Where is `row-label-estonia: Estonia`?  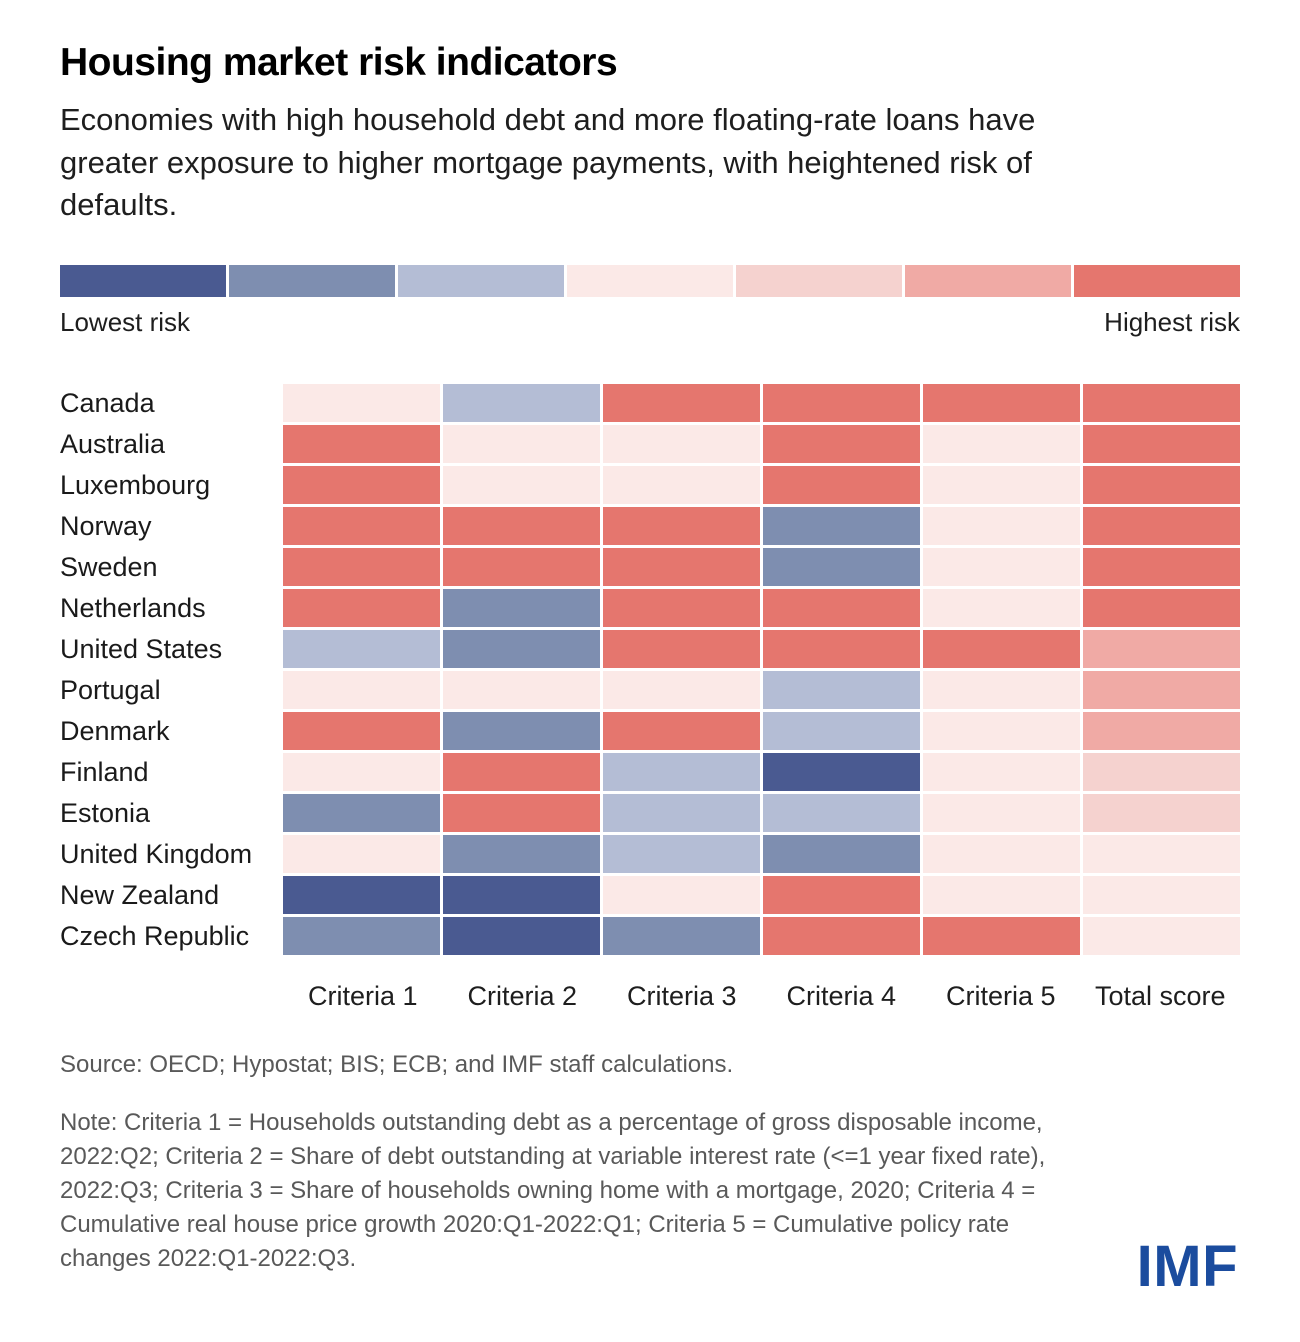 row-label-estonia: Estonia is located at coordinates (105, 812).